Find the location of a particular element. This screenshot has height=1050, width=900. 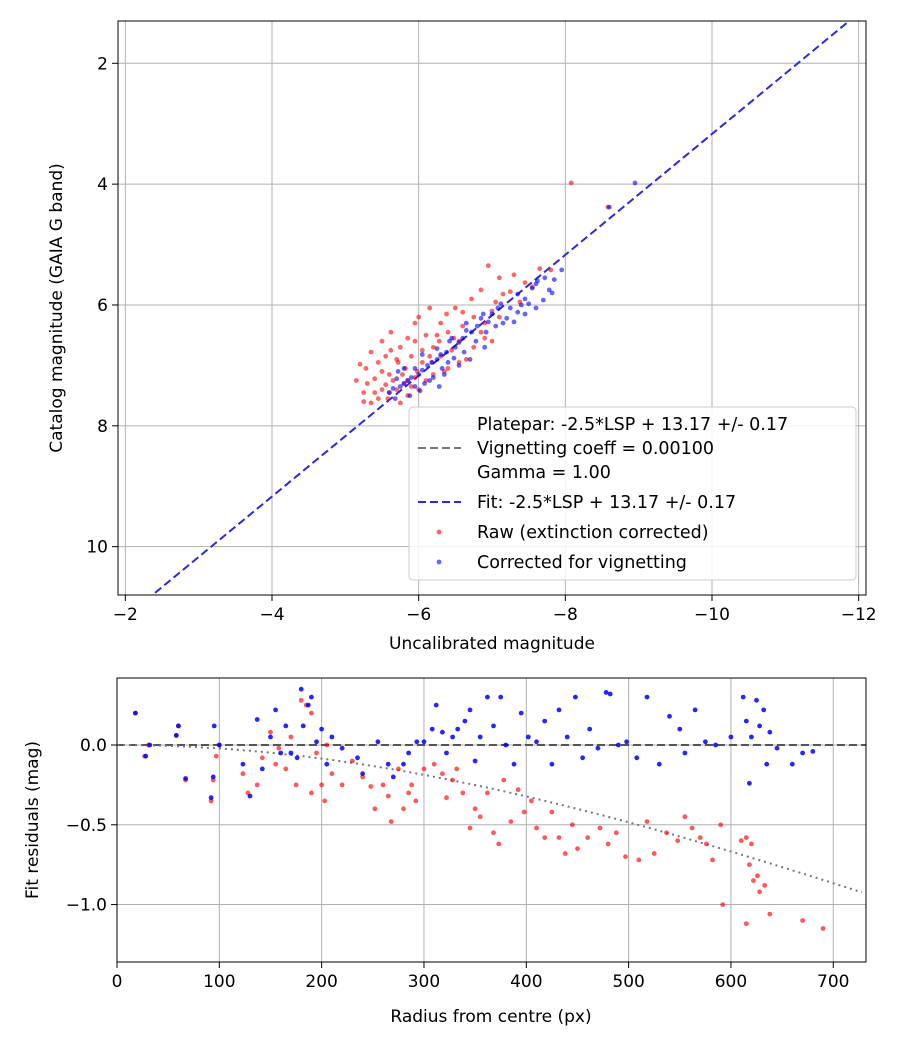

residuals-y-ticks: 0.0 −0.5 −1.0 is located at coordinates (91, 826).